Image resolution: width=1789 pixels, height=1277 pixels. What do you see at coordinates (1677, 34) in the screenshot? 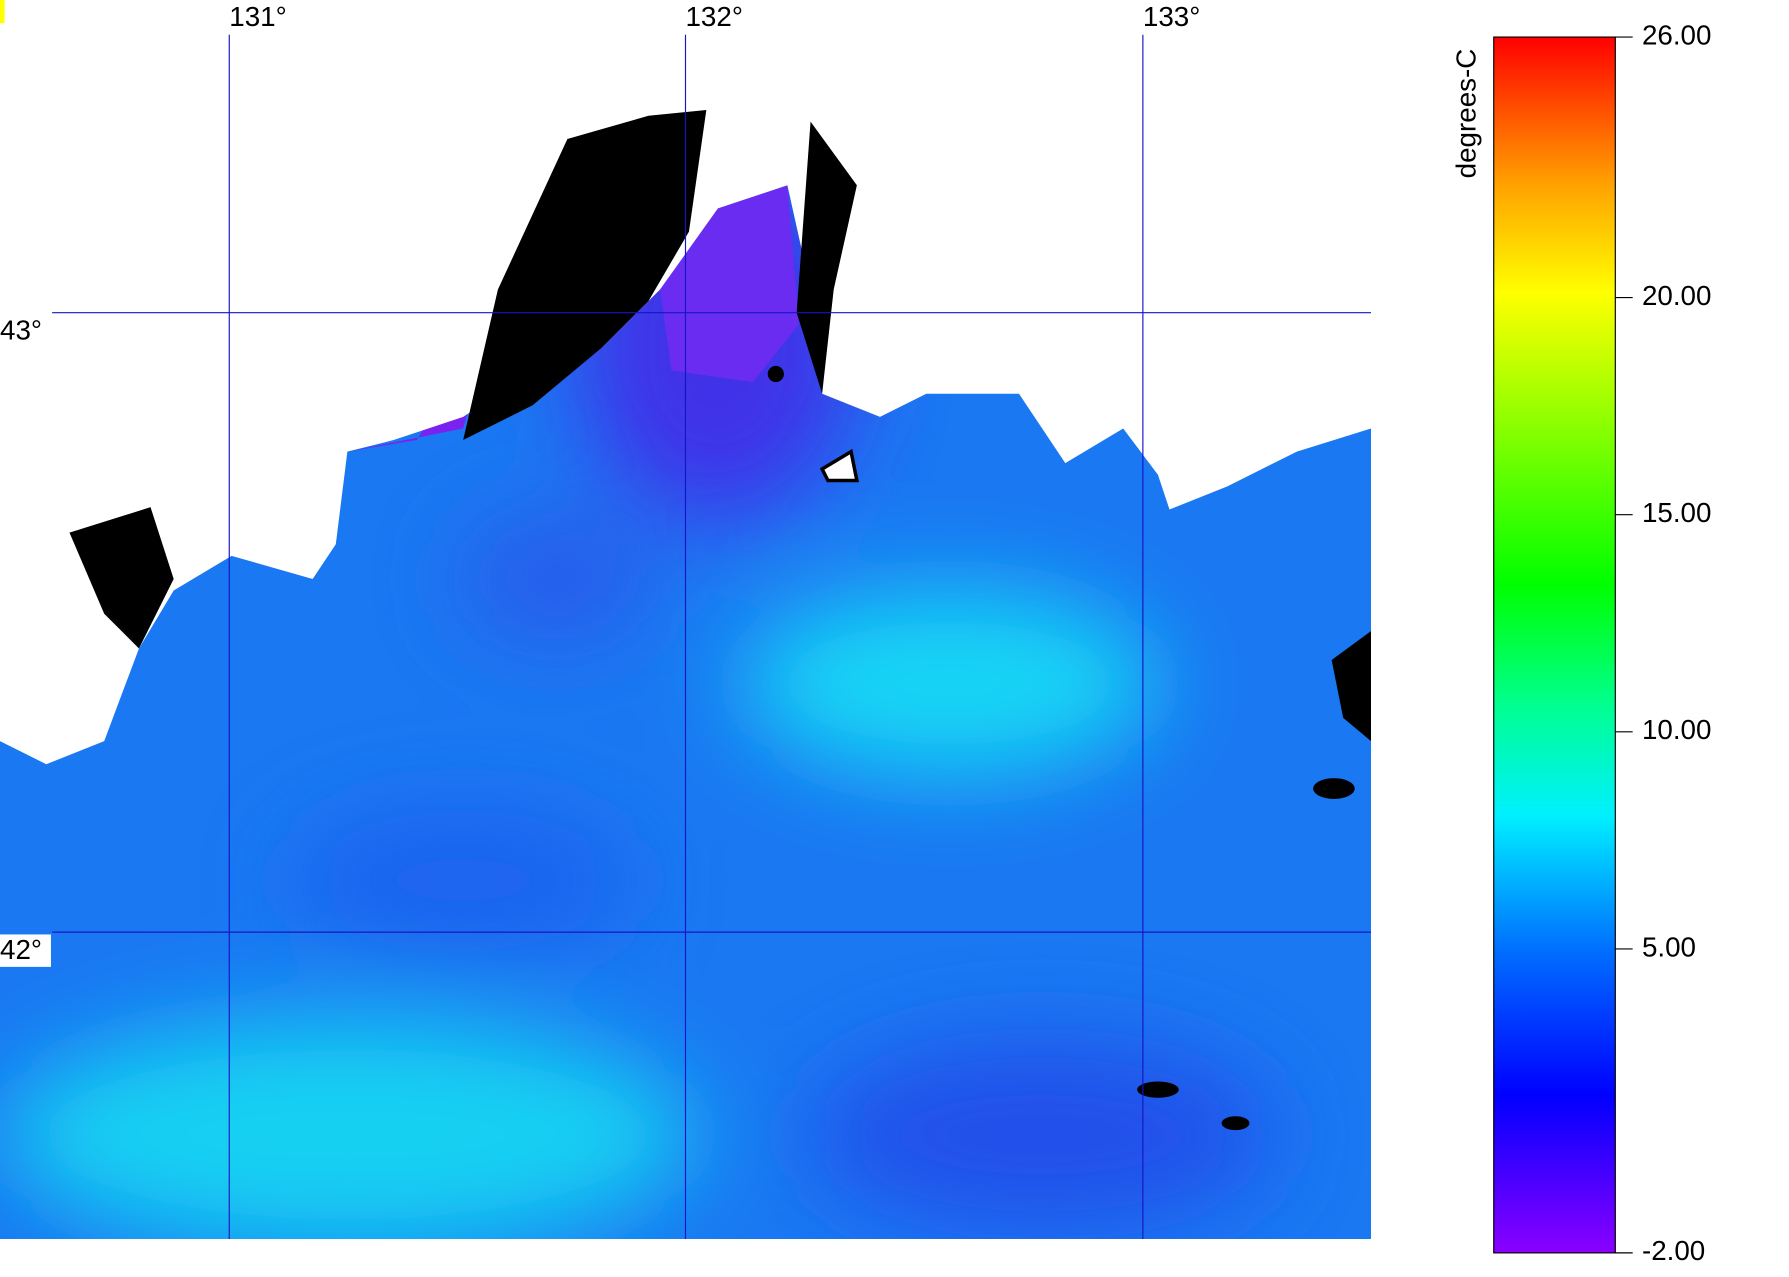
I see `colorbar-tick-label: 26.00` at bounding box center [1677, 34].